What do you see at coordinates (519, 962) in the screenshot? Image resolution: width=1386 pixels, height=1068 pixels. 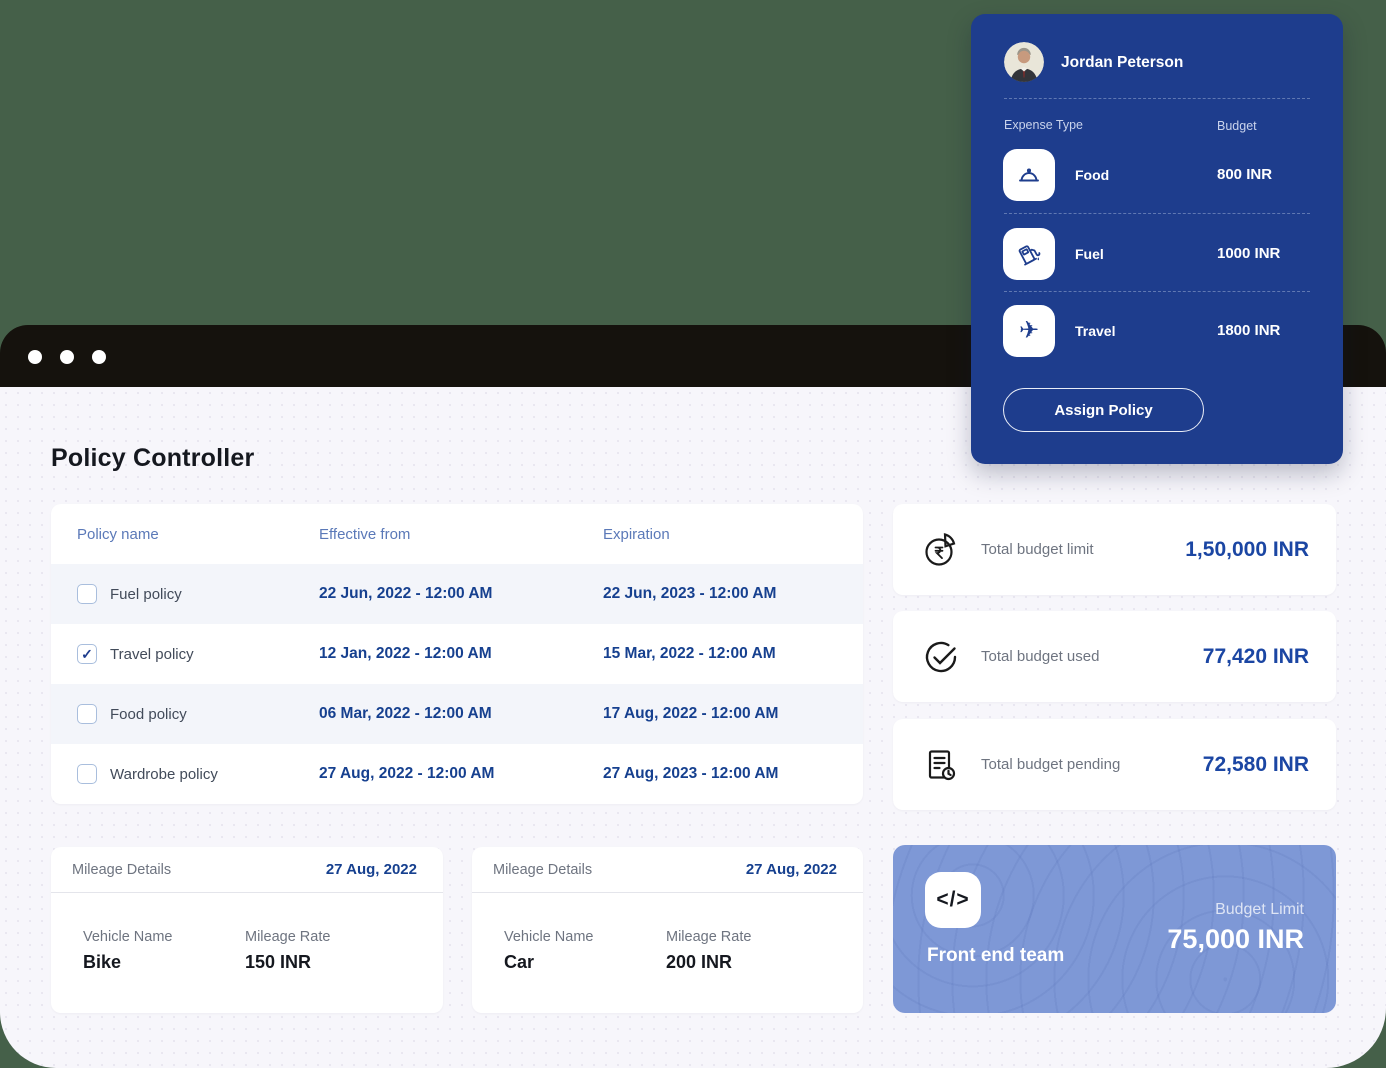 I see `vehicle-name-value: Car` at bounding box center [519, 962].